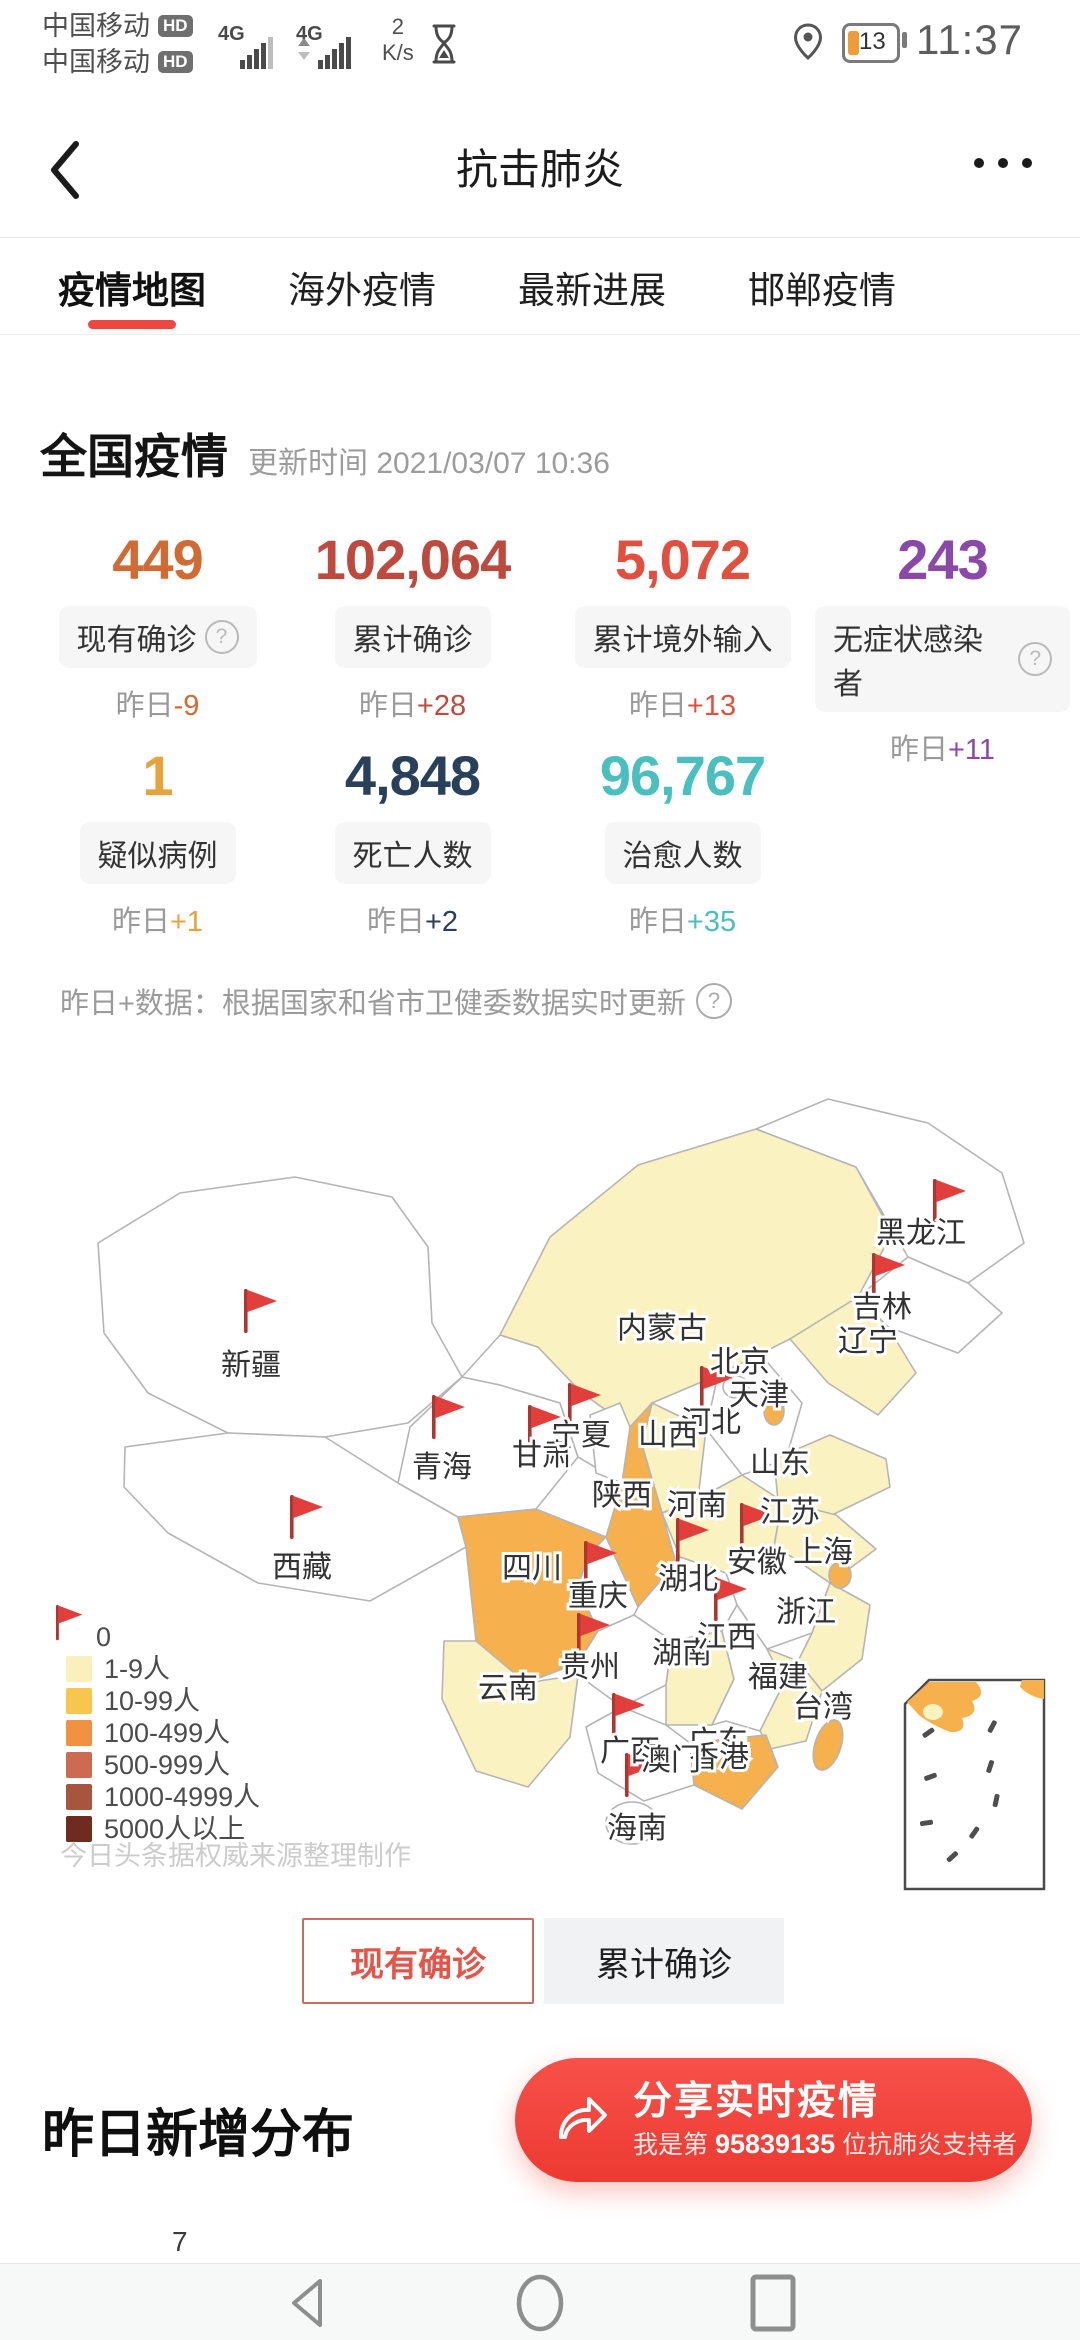 This screenshot has height=2340, width=1080. Describe the element at coordinates (825, 2143) in the screenshot. I see `share-subtitle: 我是第 95839135 位抗肺炎支持者` at that location.